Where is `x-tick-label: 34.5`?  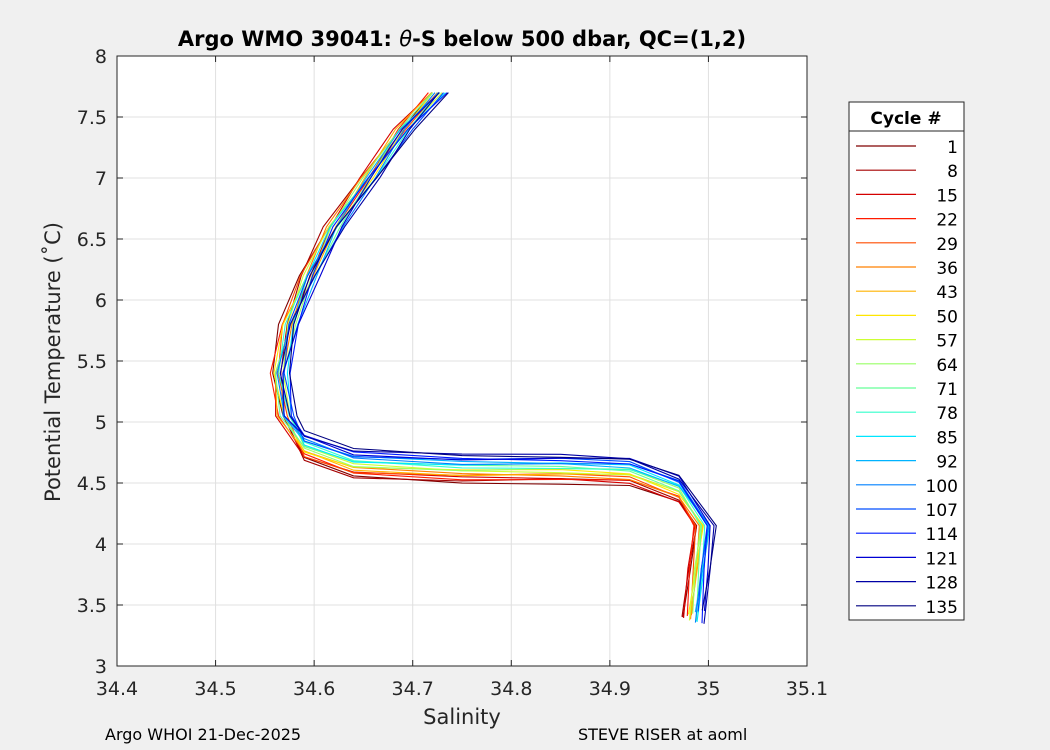
x-tick-label: 34.5 is located at coordinates (215, 689).